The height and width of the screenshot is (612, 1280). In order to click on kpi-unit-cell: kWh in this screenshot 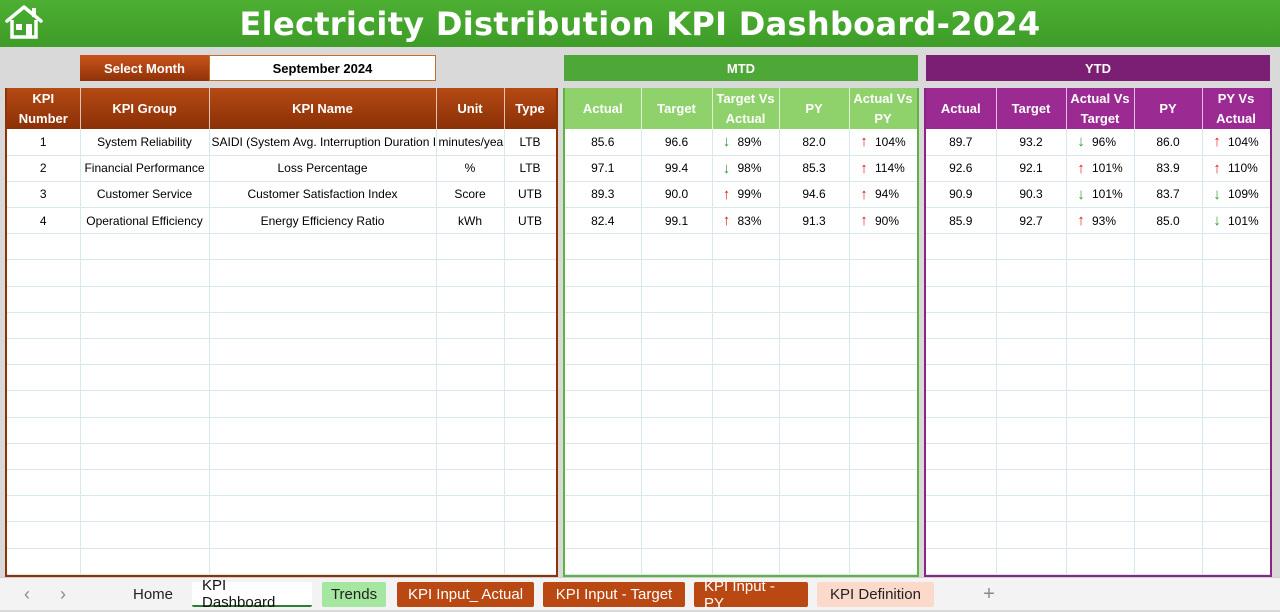, I will do `click(470, 221)`.